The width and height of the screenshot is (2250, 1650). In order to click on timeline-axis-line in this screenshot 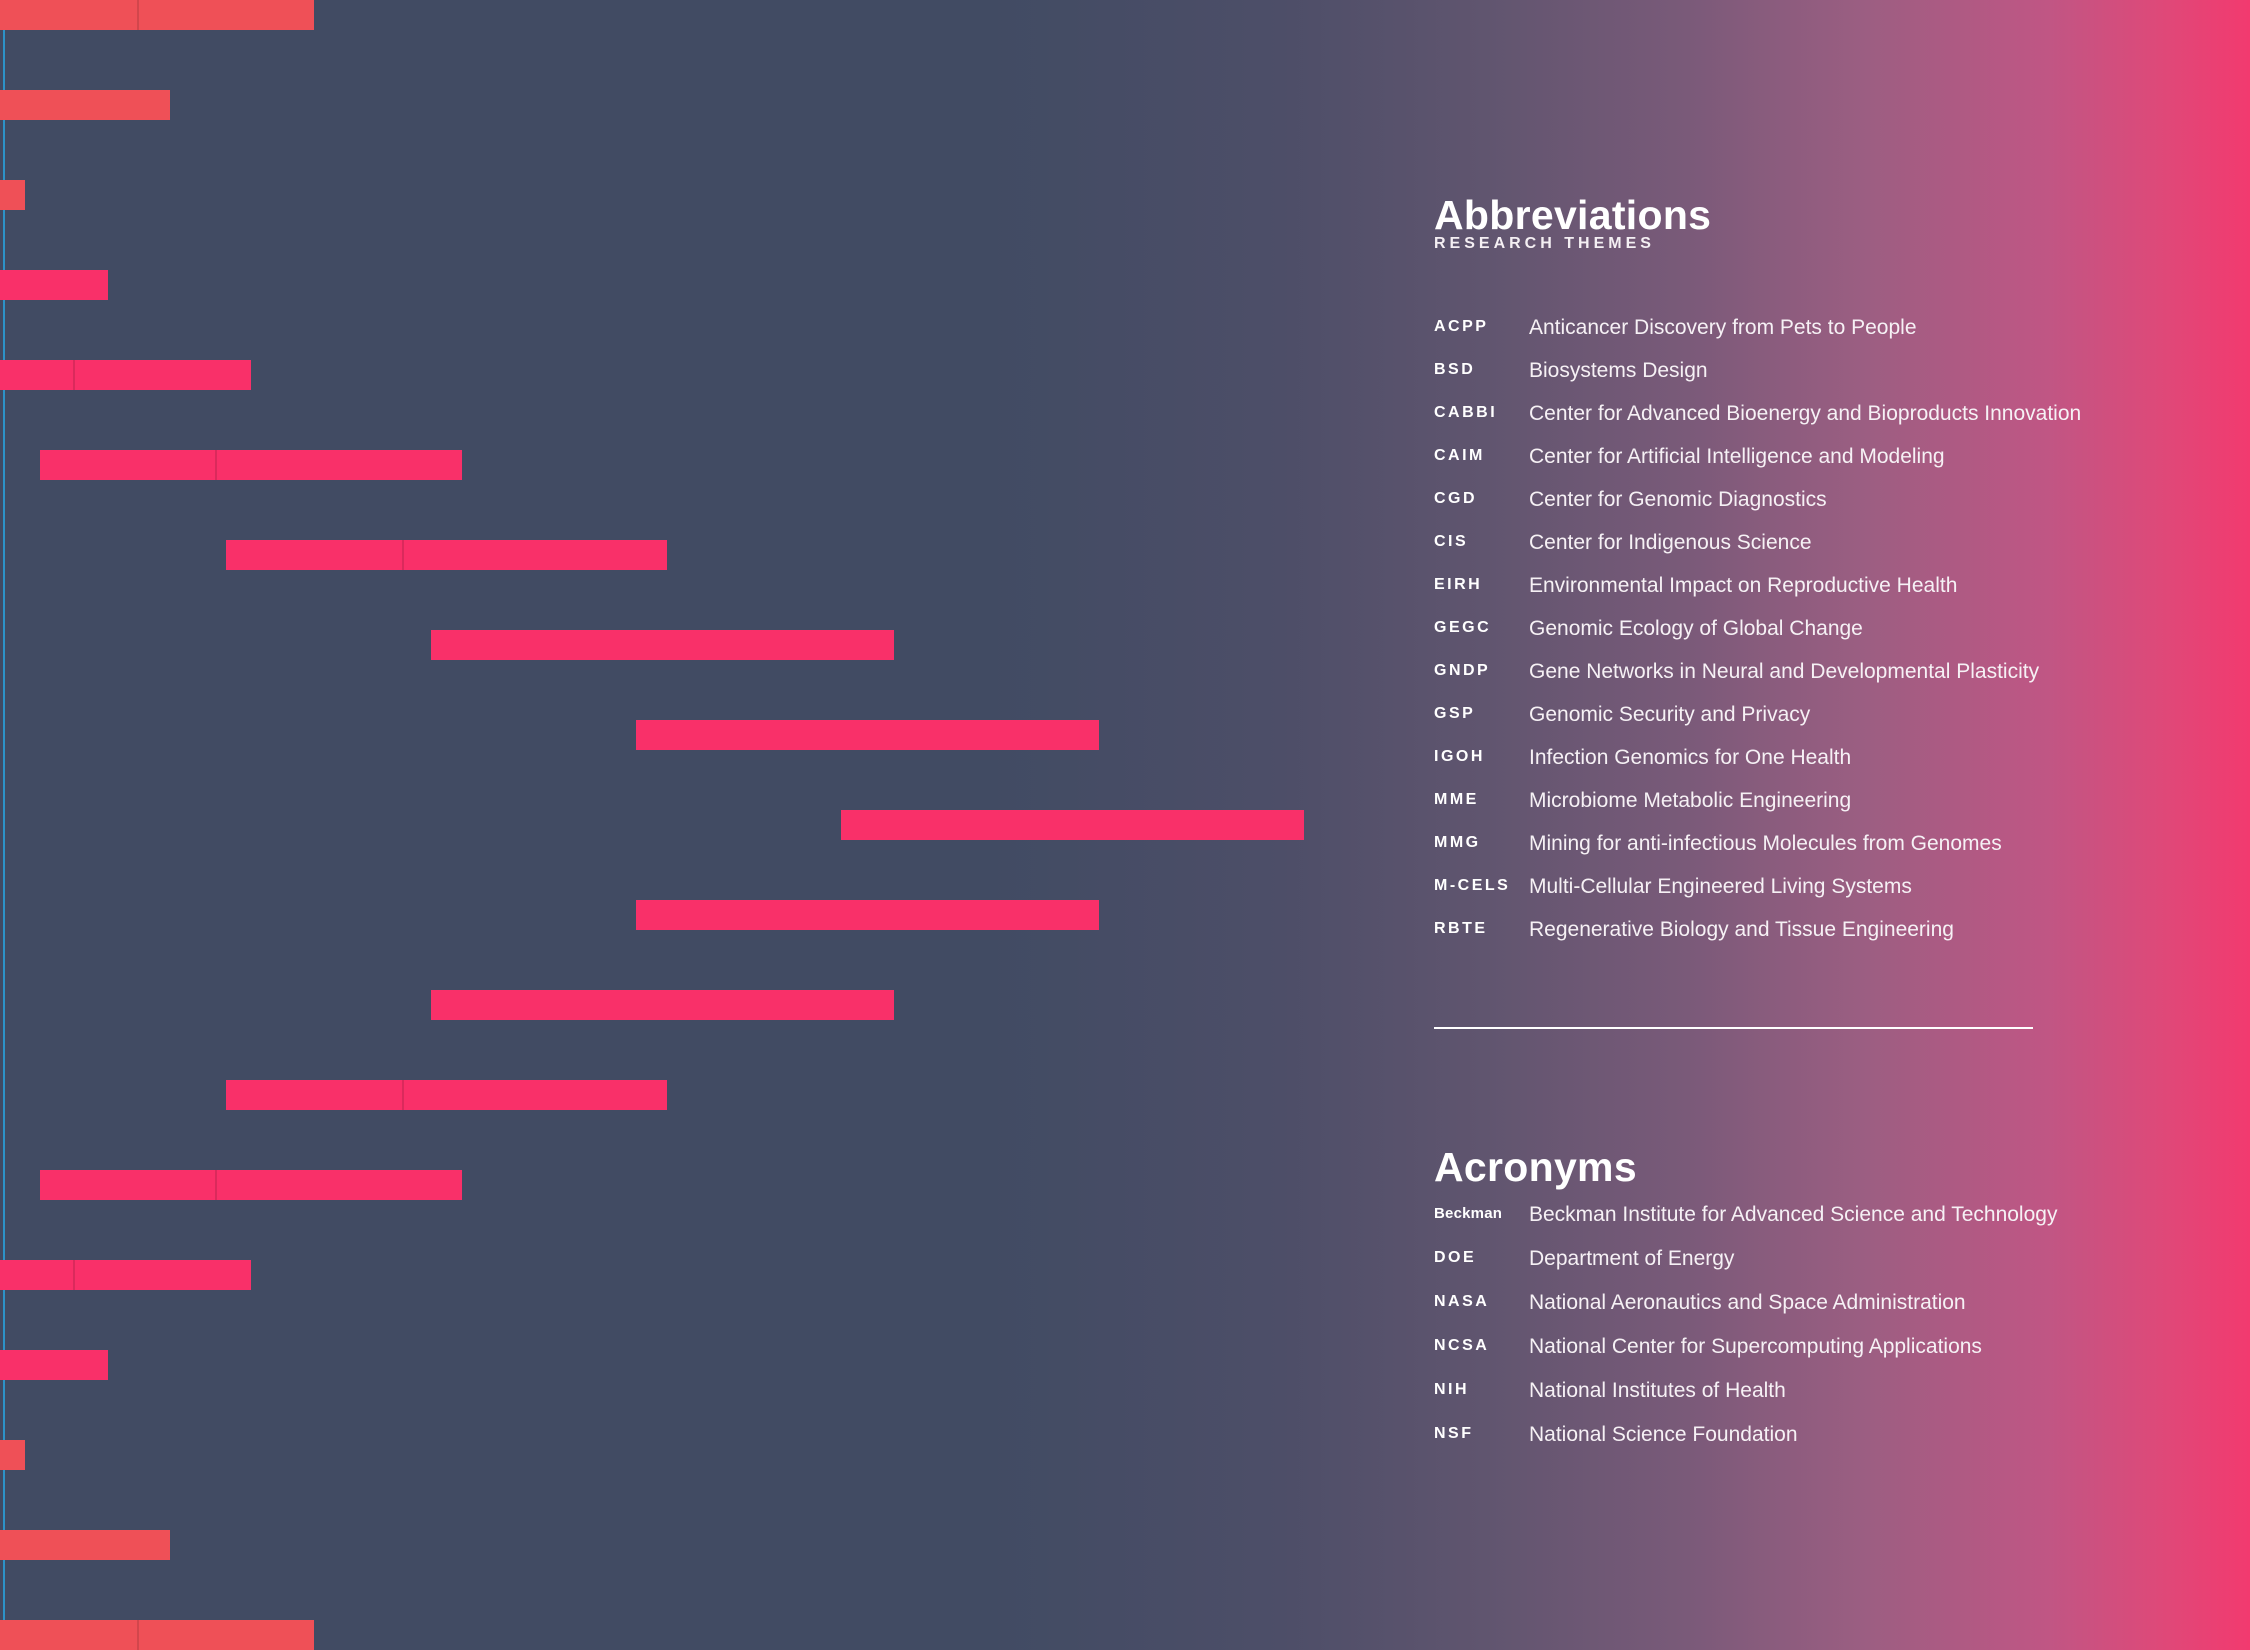, I will do `click(4, 825)`.